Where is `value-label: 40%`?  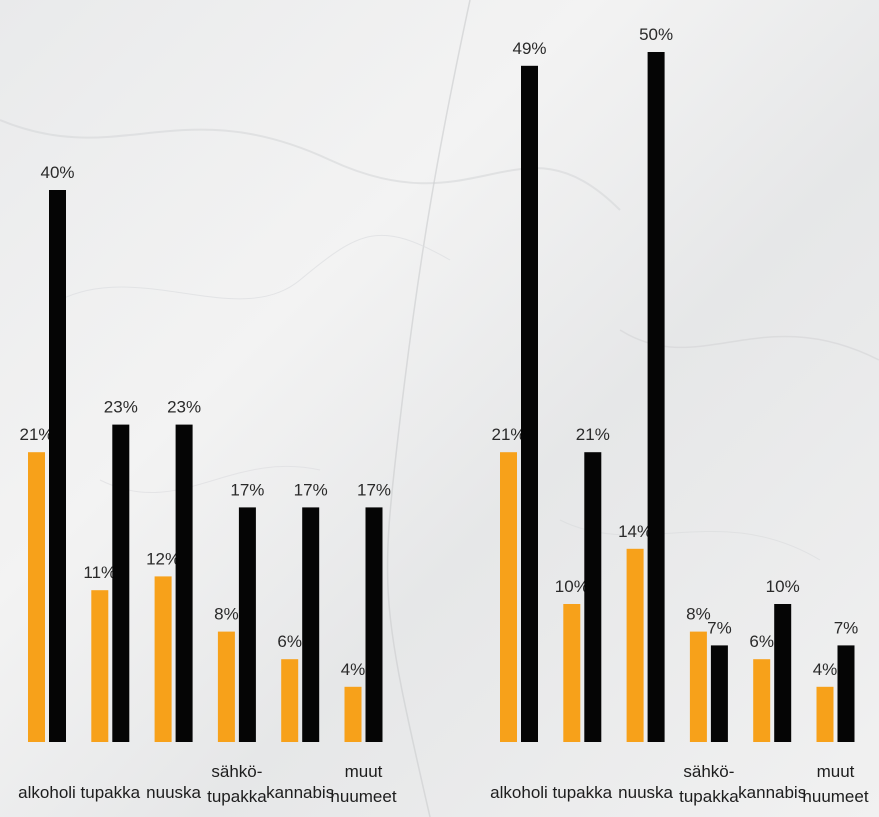 value-label: 40% is located at coordinates (57, 172).